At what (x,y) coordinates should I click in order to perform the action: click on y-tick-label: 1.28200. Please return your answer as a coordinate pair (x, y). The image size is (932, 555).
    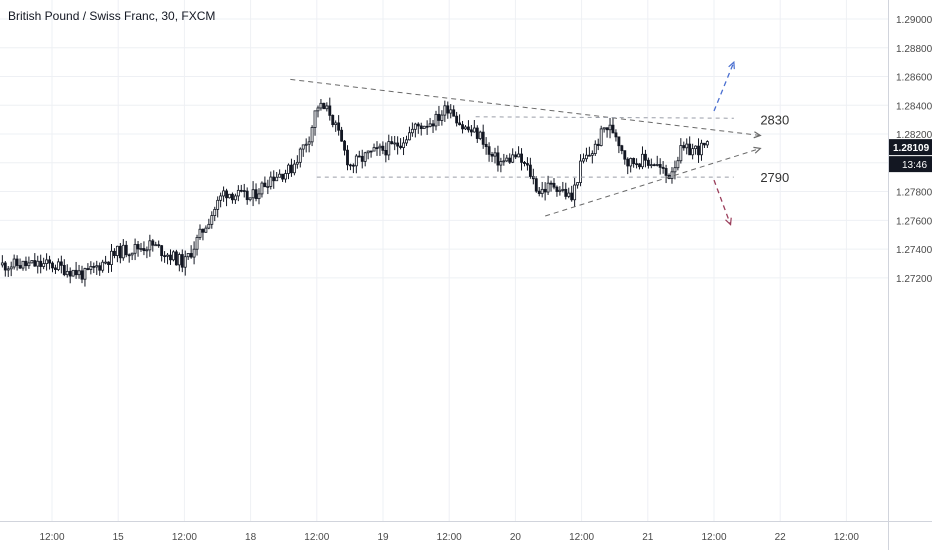
    Looking at the image, I should click on (914, 135).